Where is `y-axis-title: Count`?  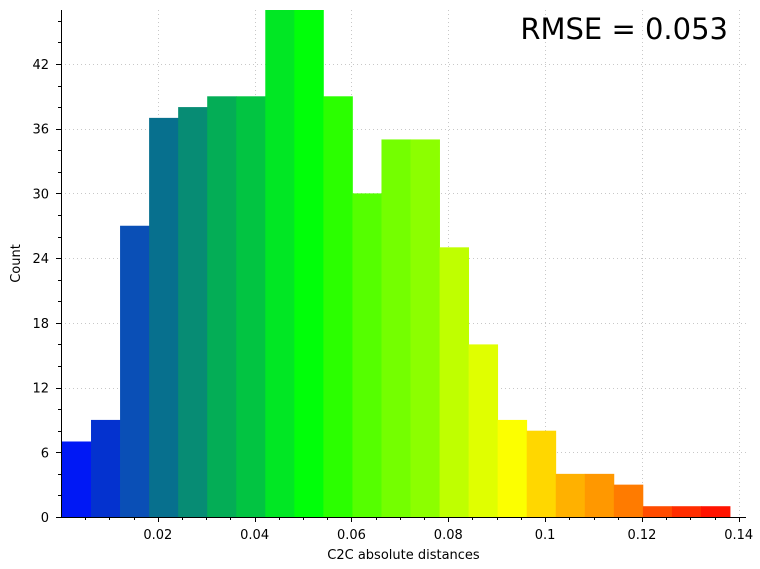 y-axis-title: Count is located at coordinates (16, 263).